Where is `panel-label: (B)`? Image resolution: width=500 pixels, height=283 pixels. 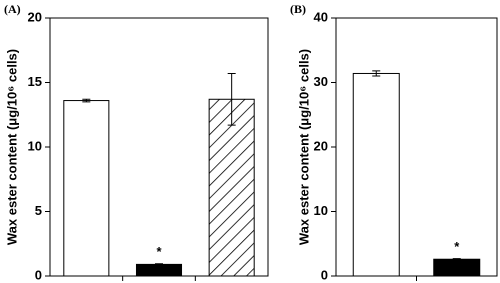 panel-label: (B) is located at coordinates (298, 9).